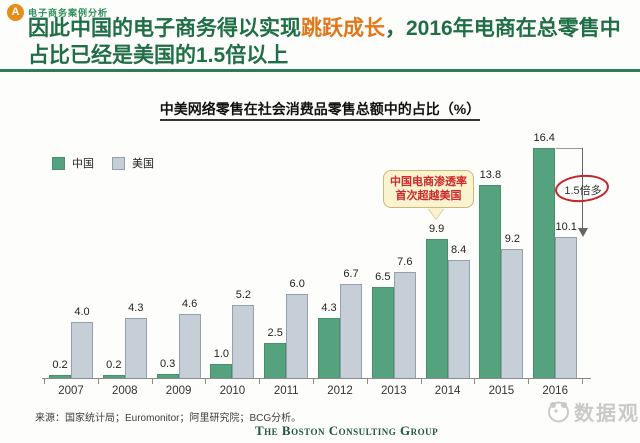 The width and height of the screenshot is (640, 443). I want to click on value-label-美国-2010: 5.2, so click(243, 295).